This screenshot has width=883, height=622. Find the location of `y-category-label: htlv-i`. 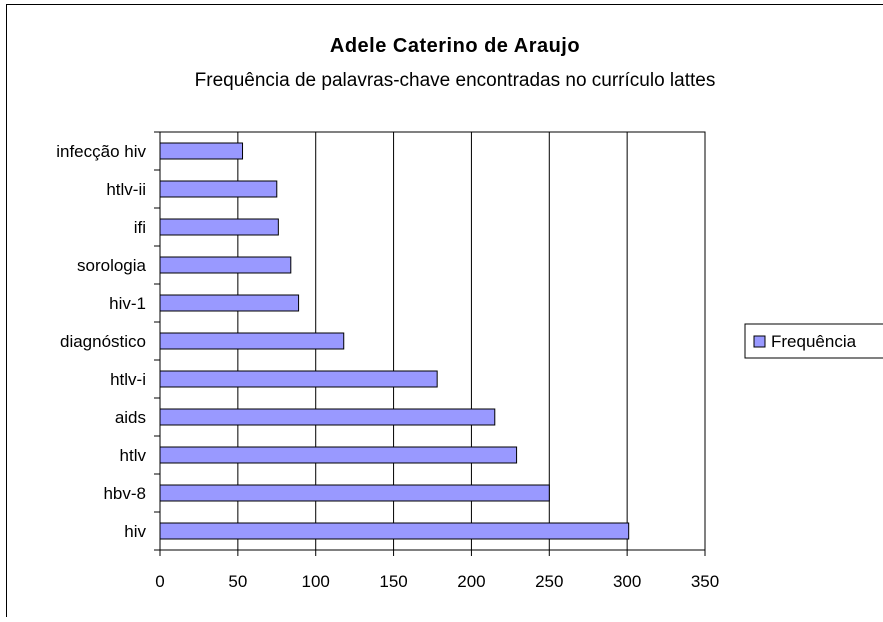

y-category-label: htlv-i is located at coordinates (128, 379).